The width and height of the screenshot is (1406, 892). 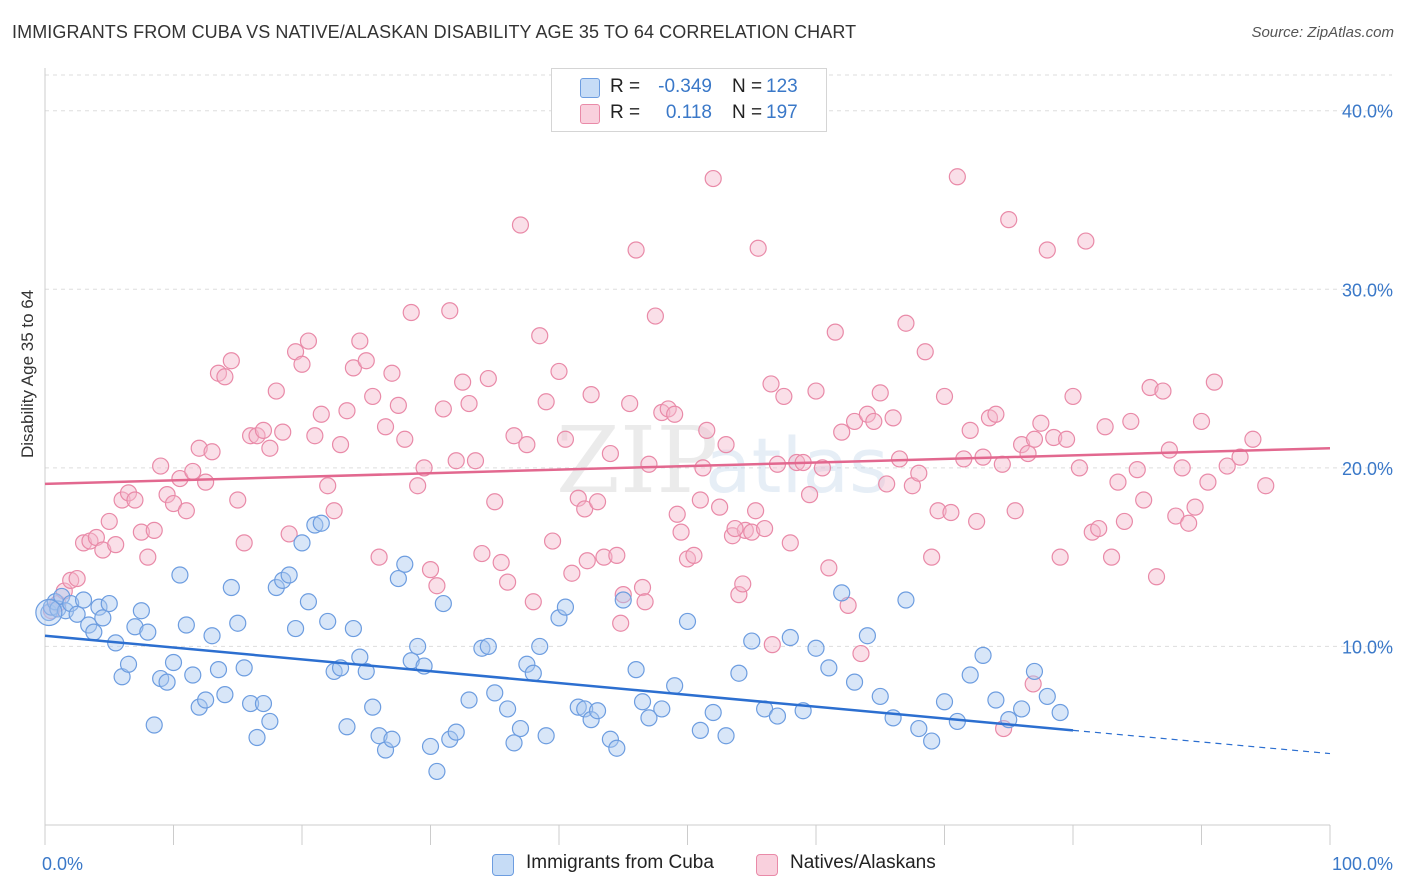 I want to click on legend-r-value: 0.118, so click(x=688, y=112).